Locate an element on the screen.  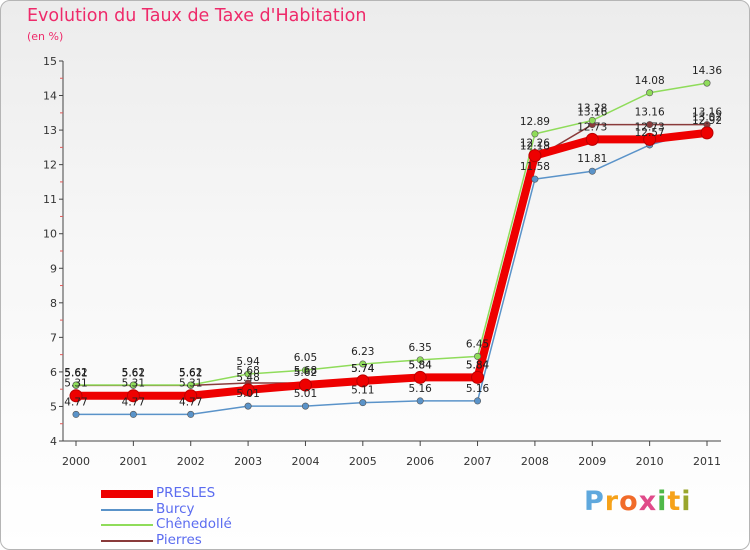
data-label-presles: 5.48 is located at coordinates (247, 378).